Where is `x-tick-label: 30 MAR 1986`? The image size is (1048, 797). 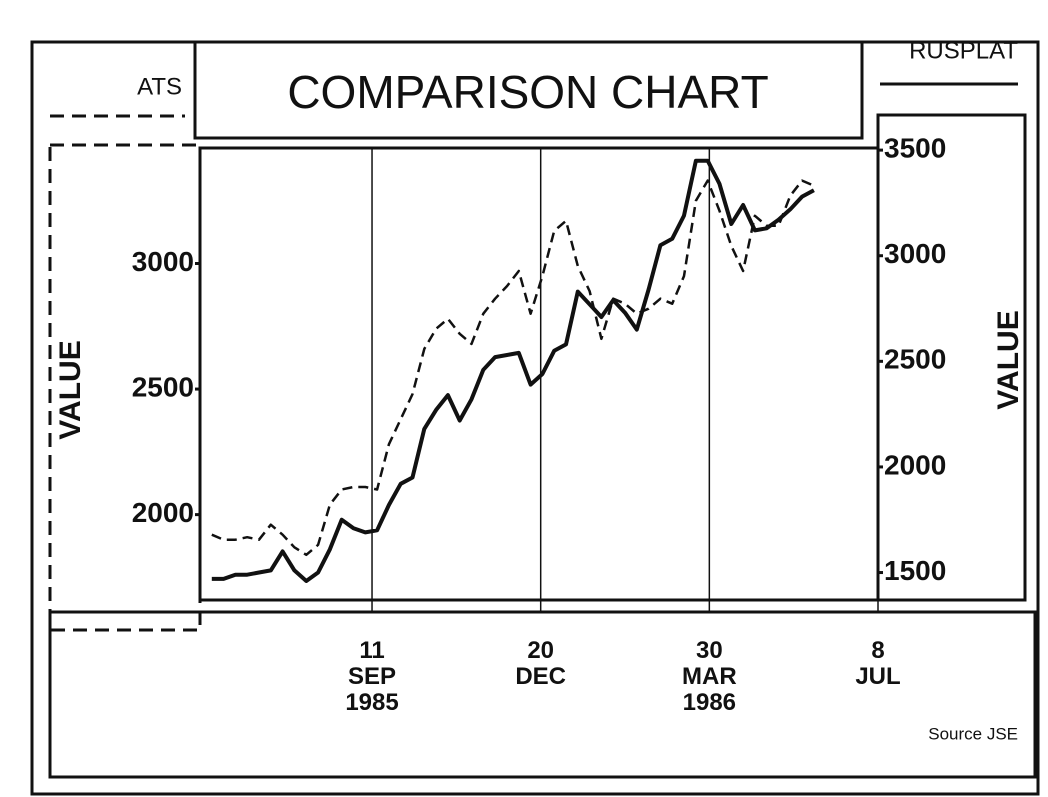 x-tick-label: 30 MAR 1986 is located at coordinates (709, 676).